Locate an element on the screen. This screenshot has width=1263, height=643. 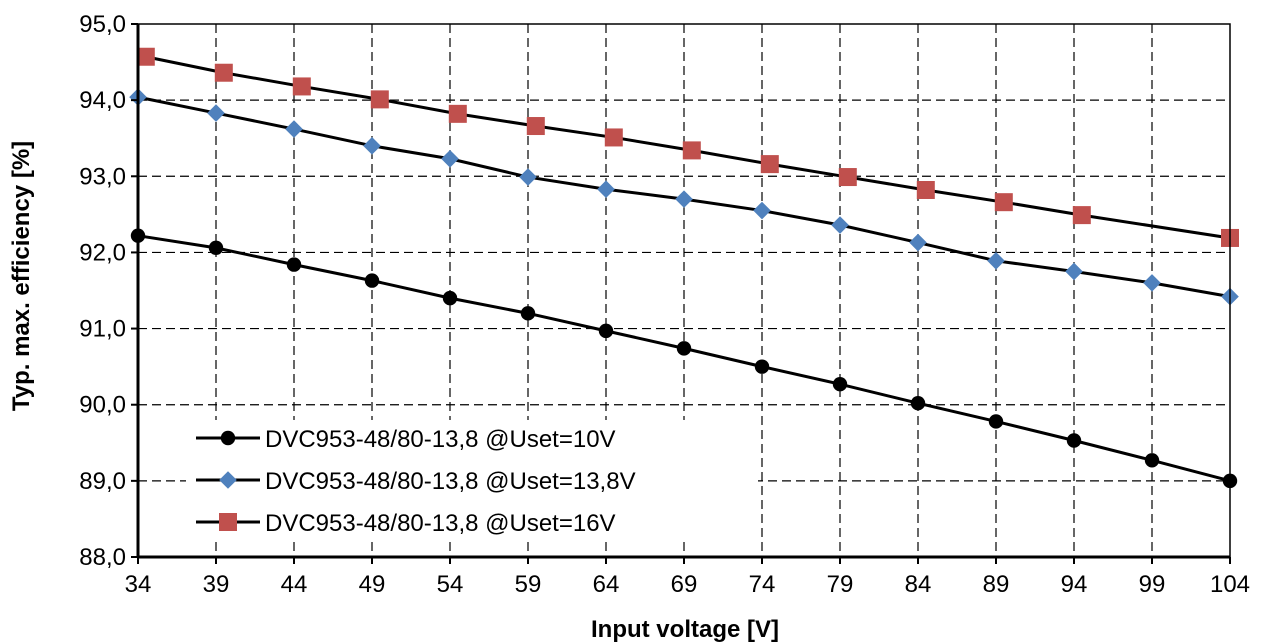
y-tick-label: 88,0 is located at coordinates (102, 557).